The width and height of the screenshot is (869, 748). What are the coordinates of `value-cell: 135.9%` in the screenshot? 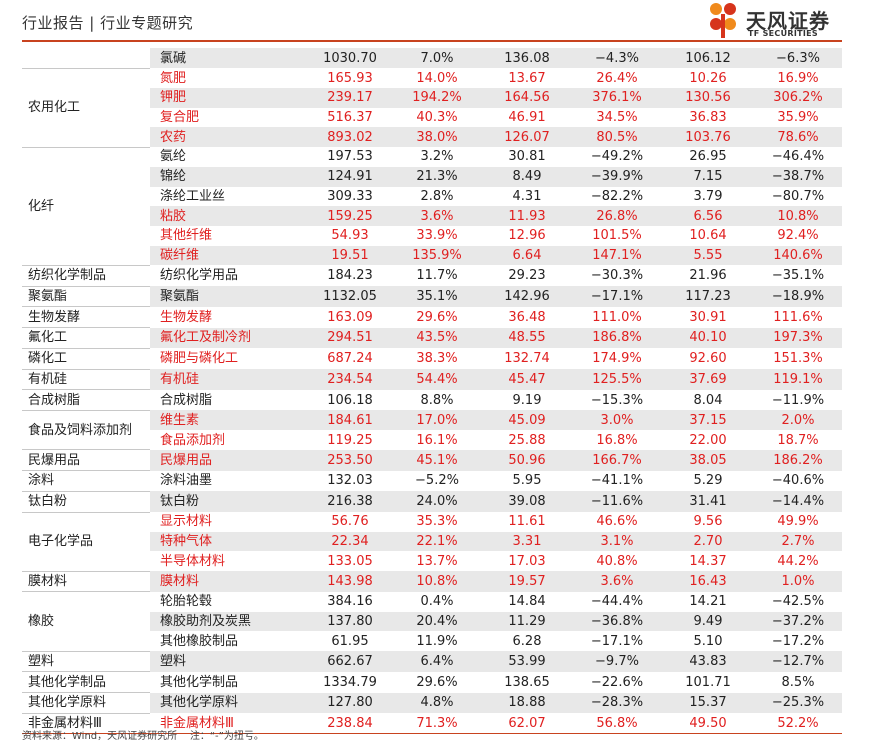 It's located at (437, 255).